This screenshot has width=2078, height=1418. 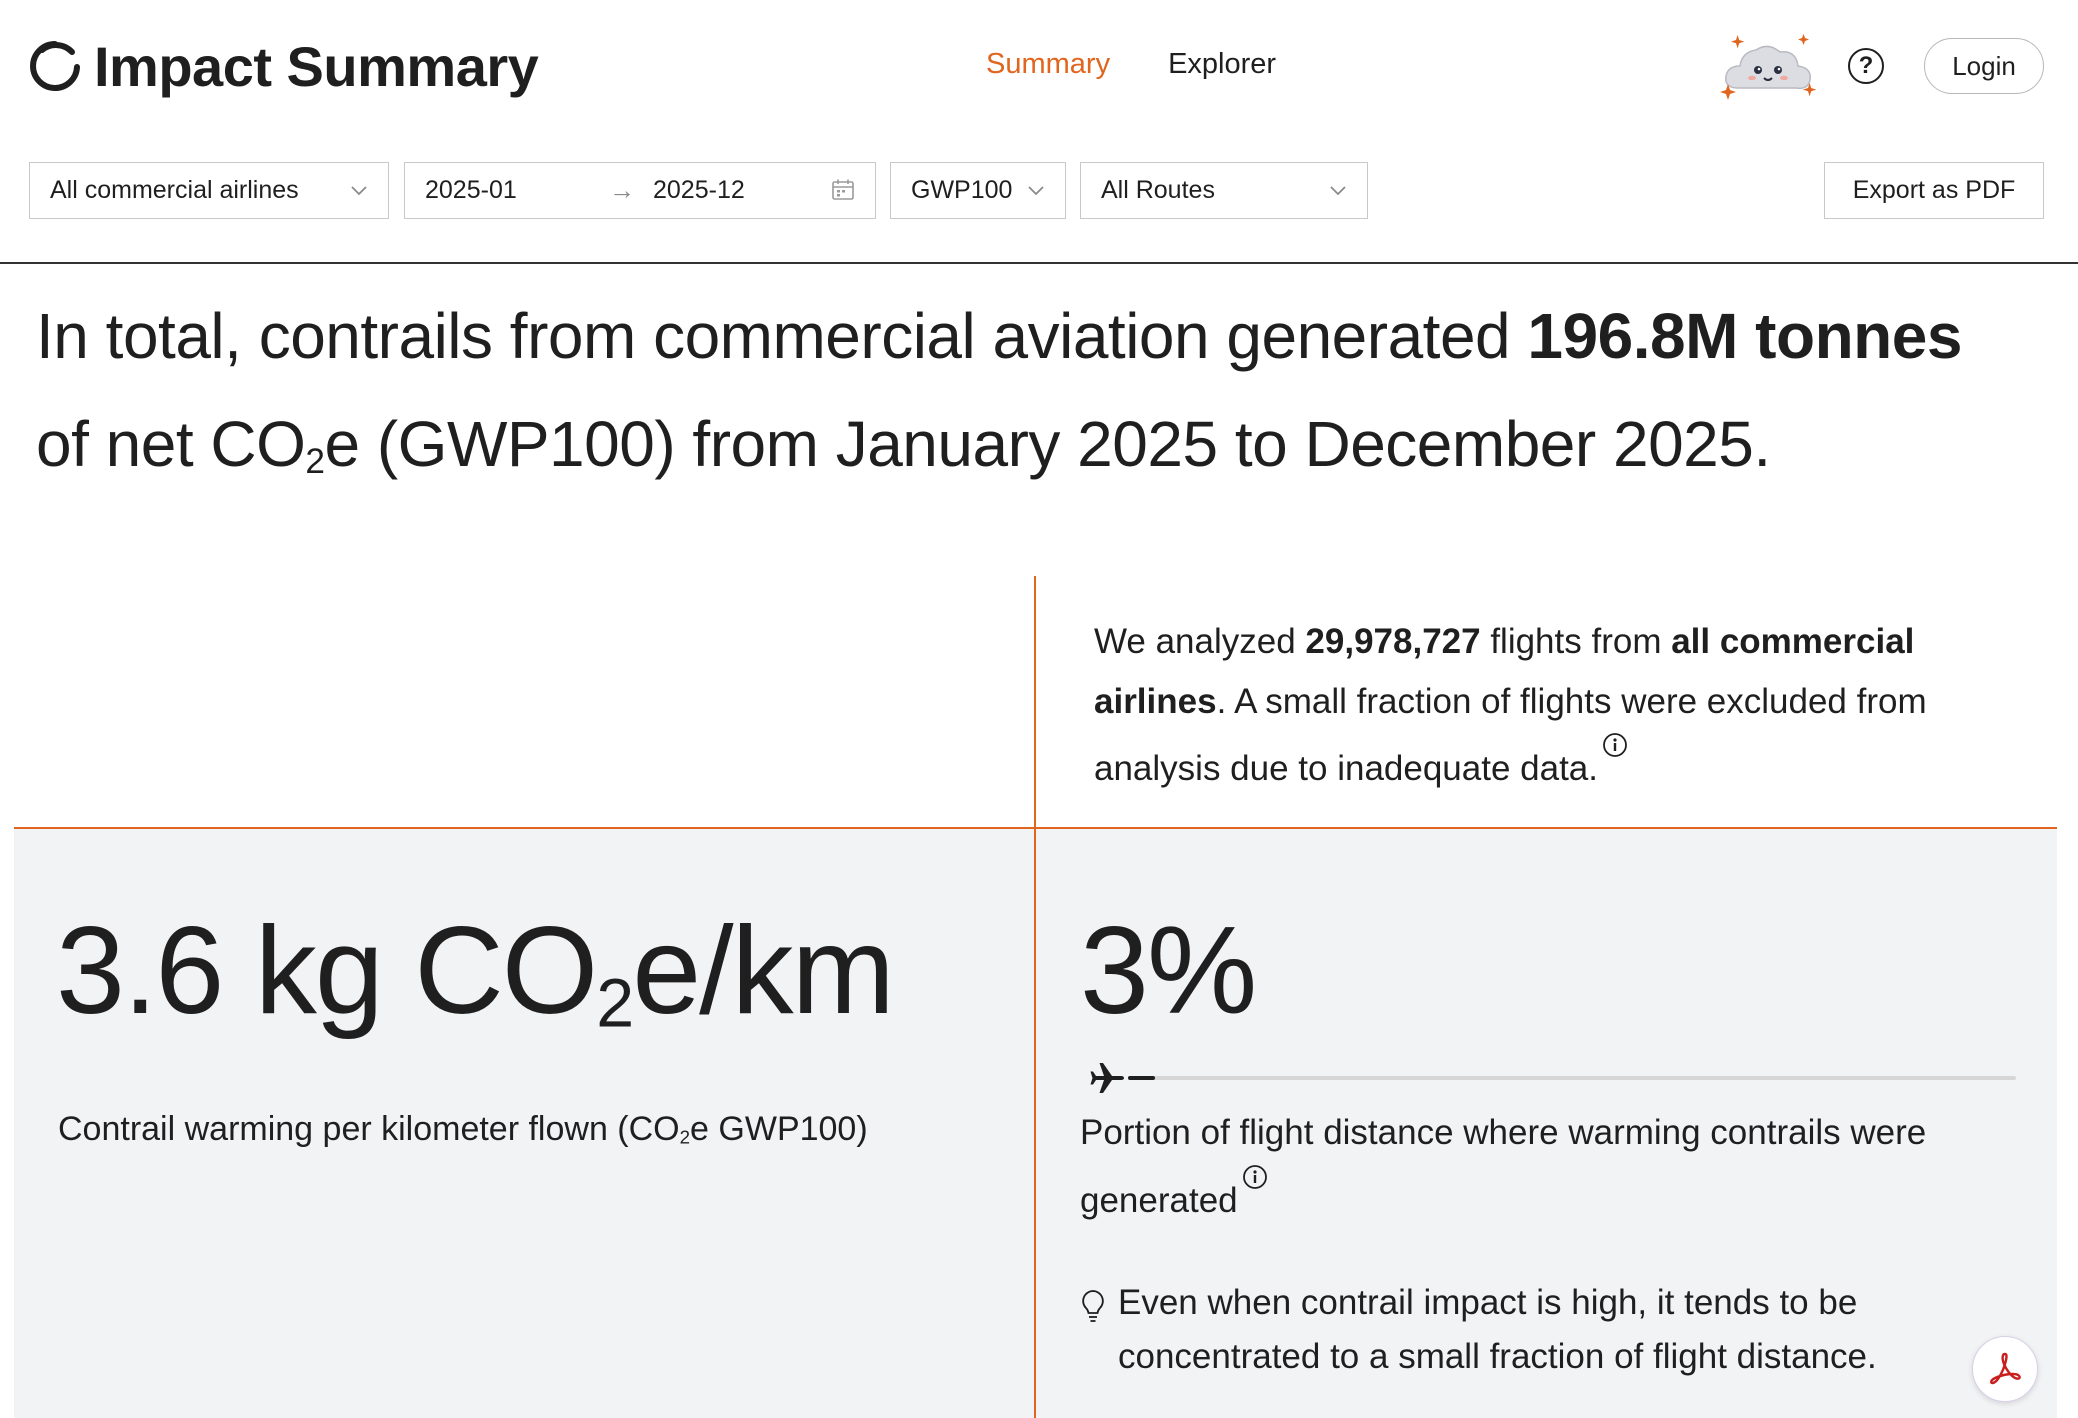 I want to click on app-header: Impact Summary Summary Explorer ? Login, so click(x=1039, y=65).